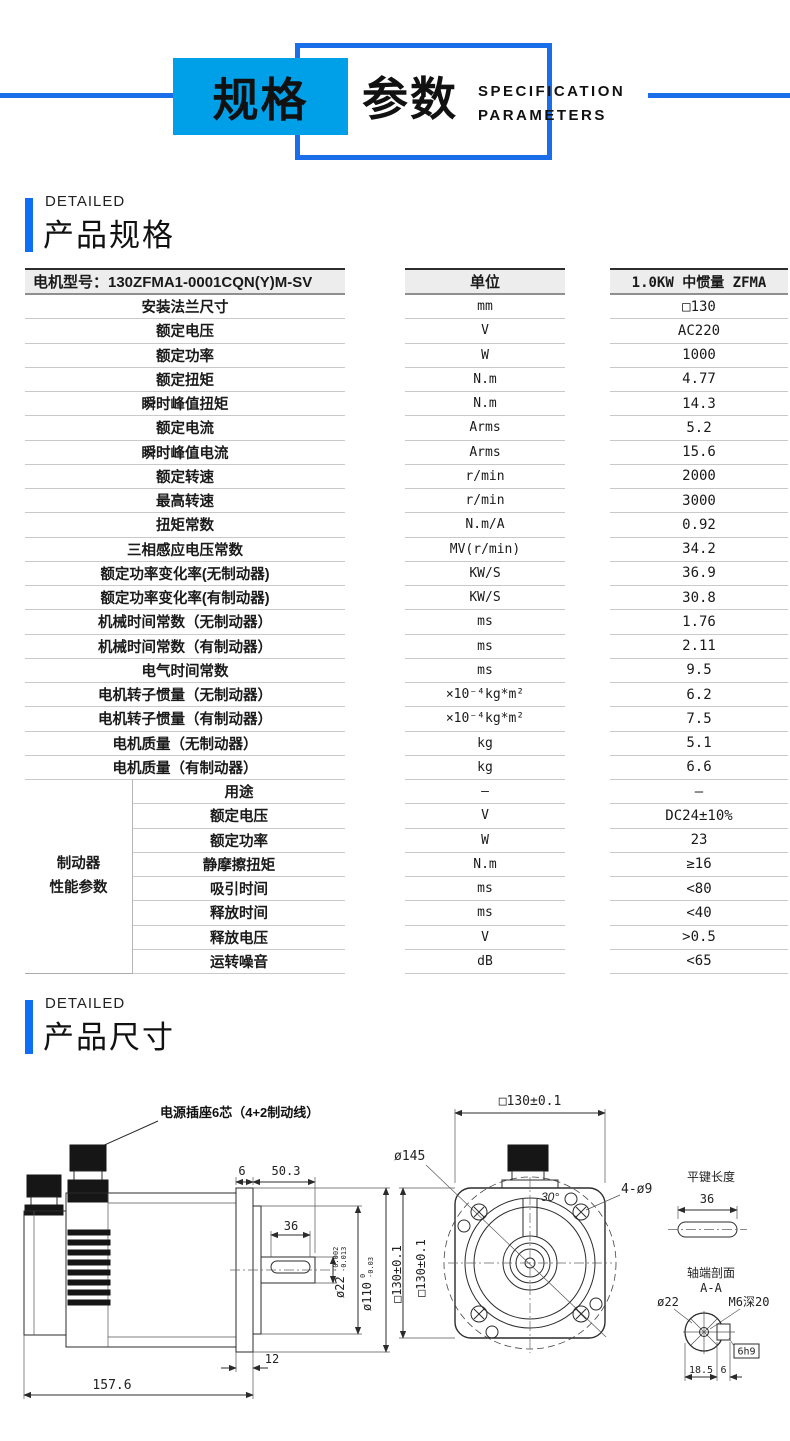 This screenshot has width=790, height=1441. Describe the element at coordinates (485, 962) in the screenshot. I see `spec-unit: dB` at that location.